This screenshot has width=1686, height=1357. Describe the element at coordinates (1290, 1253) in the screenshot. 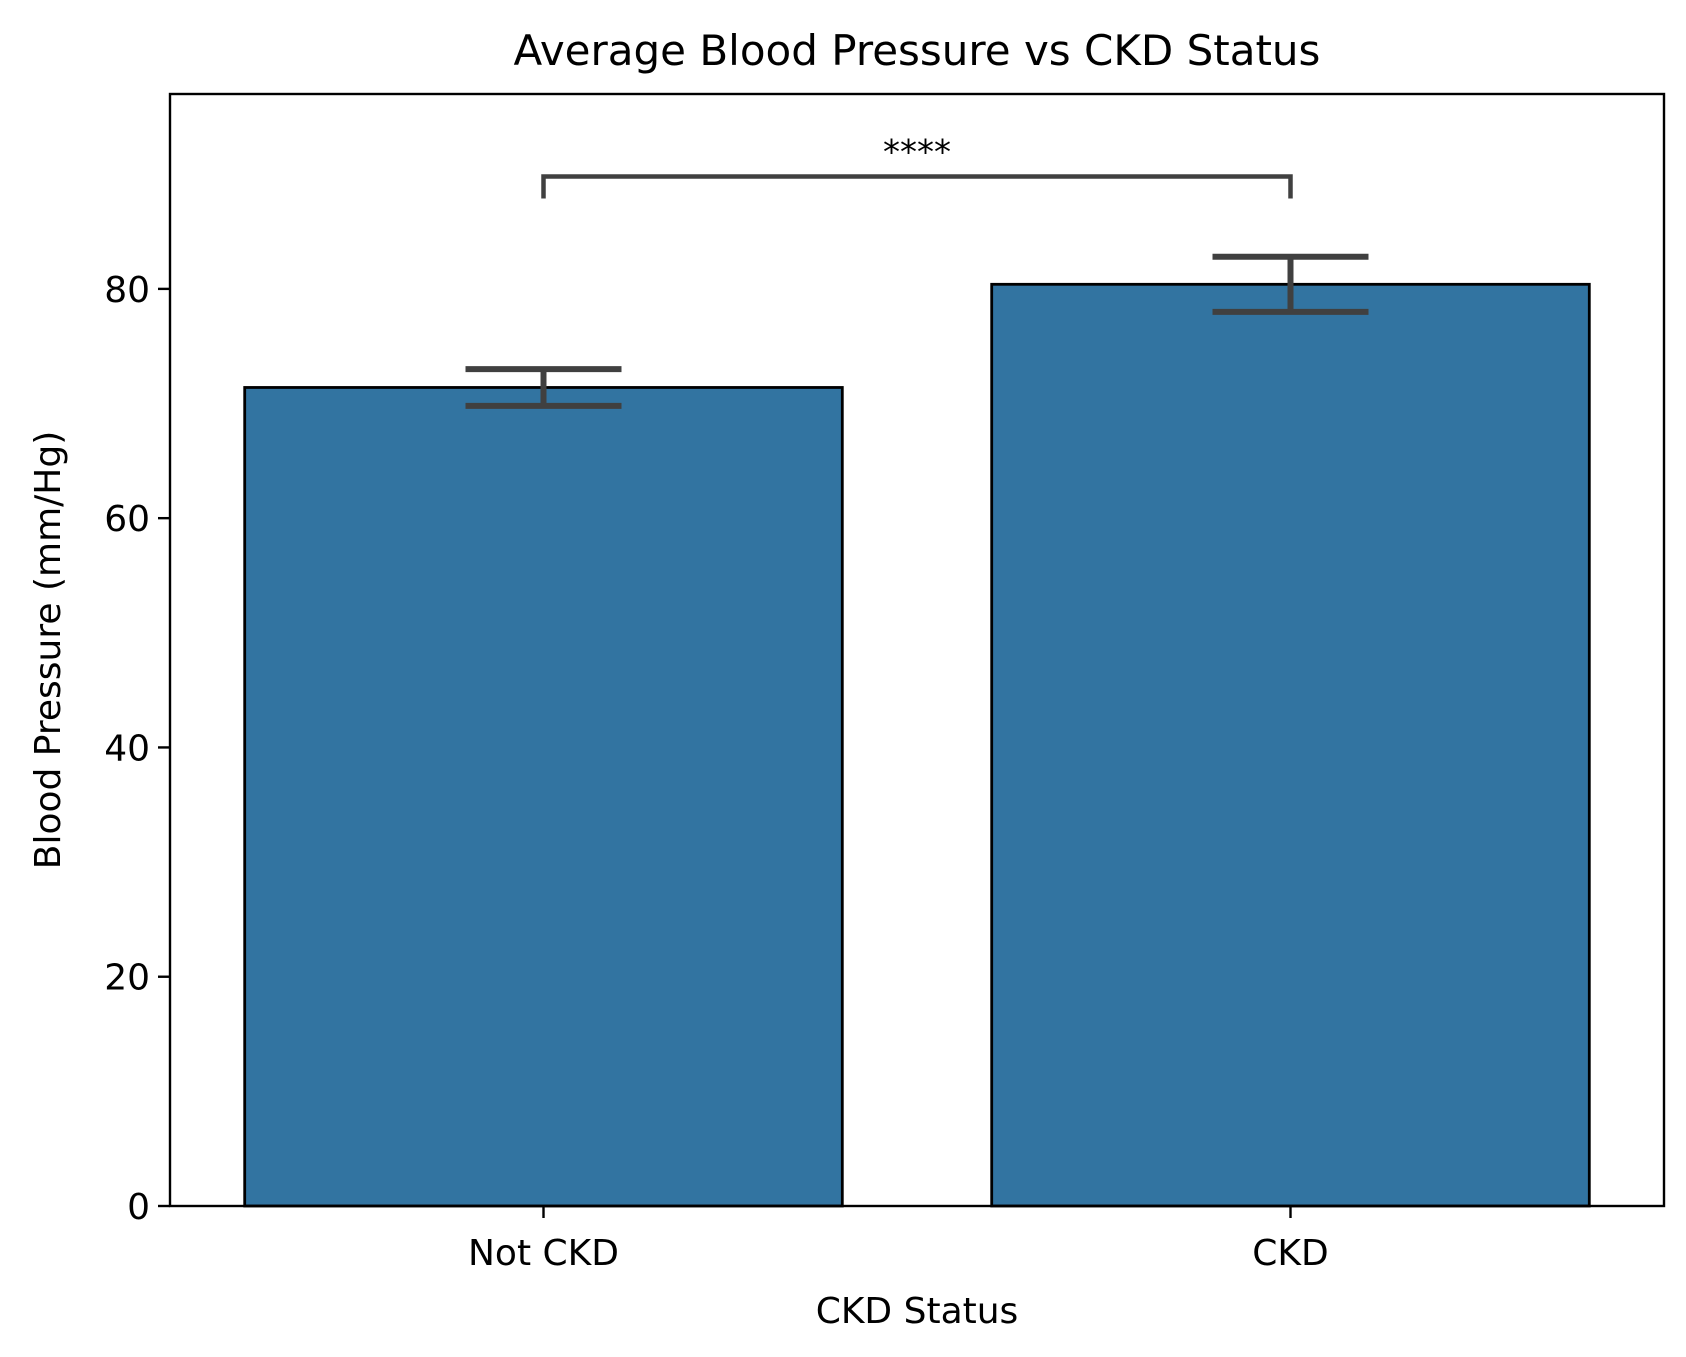

I see `x-tick-label-1: CKD` at that location.